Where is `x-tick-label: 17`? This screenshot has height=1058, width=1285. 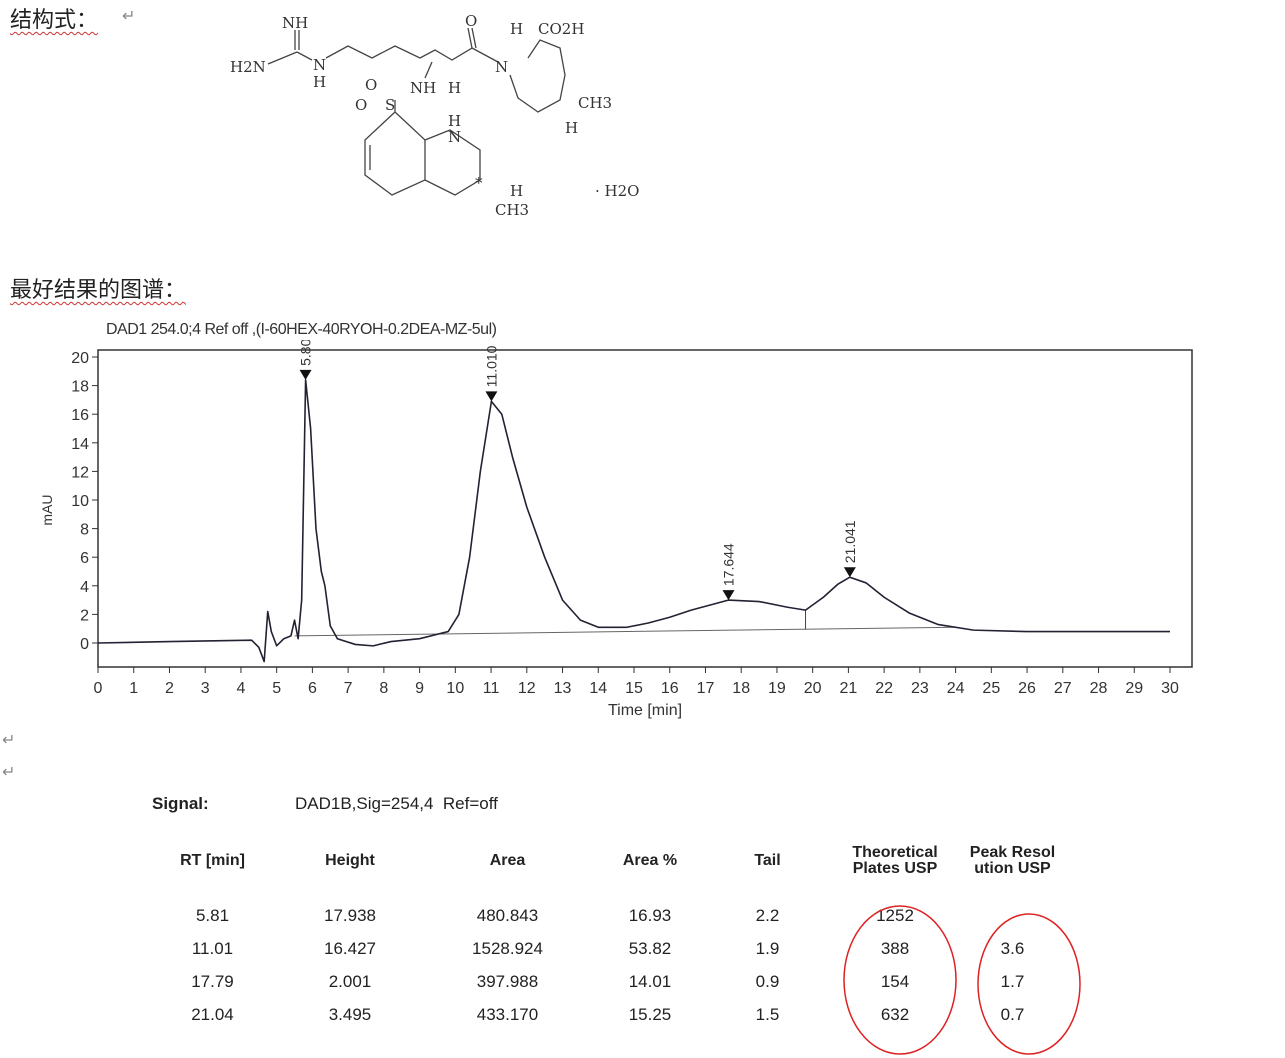
x-tick-label: 17 is located at coordinates (706, 688).